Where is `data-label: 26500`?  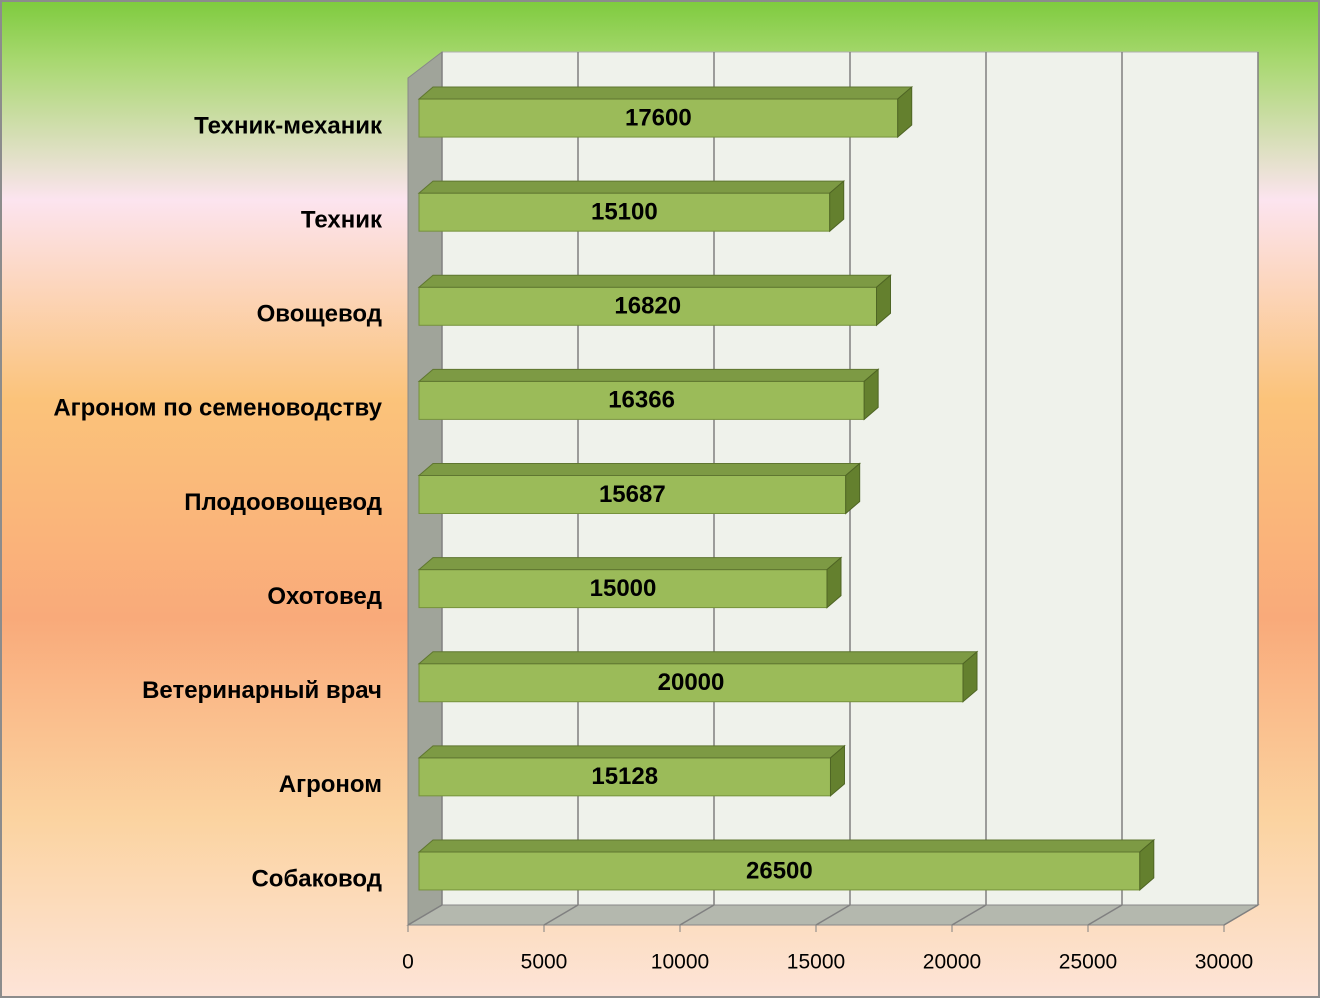
data-label: 26500 is located at coordinates (779, 870).